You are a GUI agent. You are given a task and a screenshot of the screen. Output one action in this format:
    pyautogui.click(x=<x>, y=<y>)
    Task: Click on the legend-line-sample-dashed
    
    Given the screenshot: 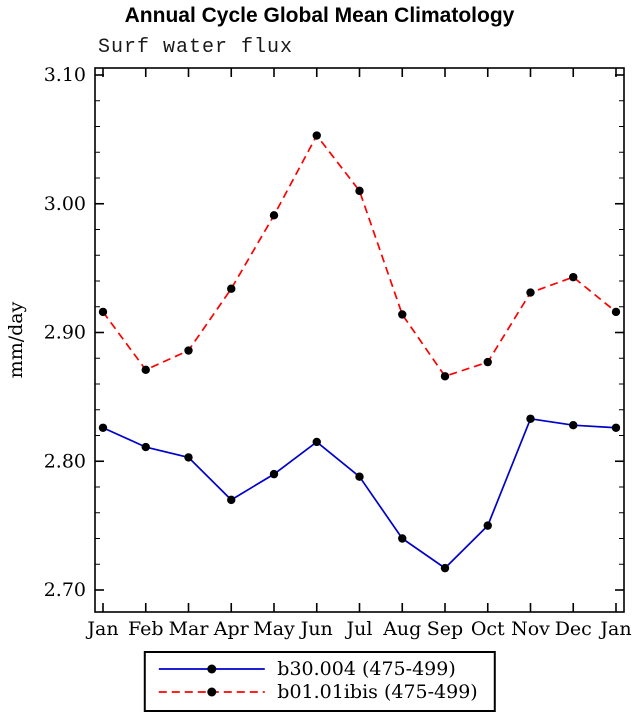 What is the action you would take?
    pyautogui.click(x=211, y=692)
    